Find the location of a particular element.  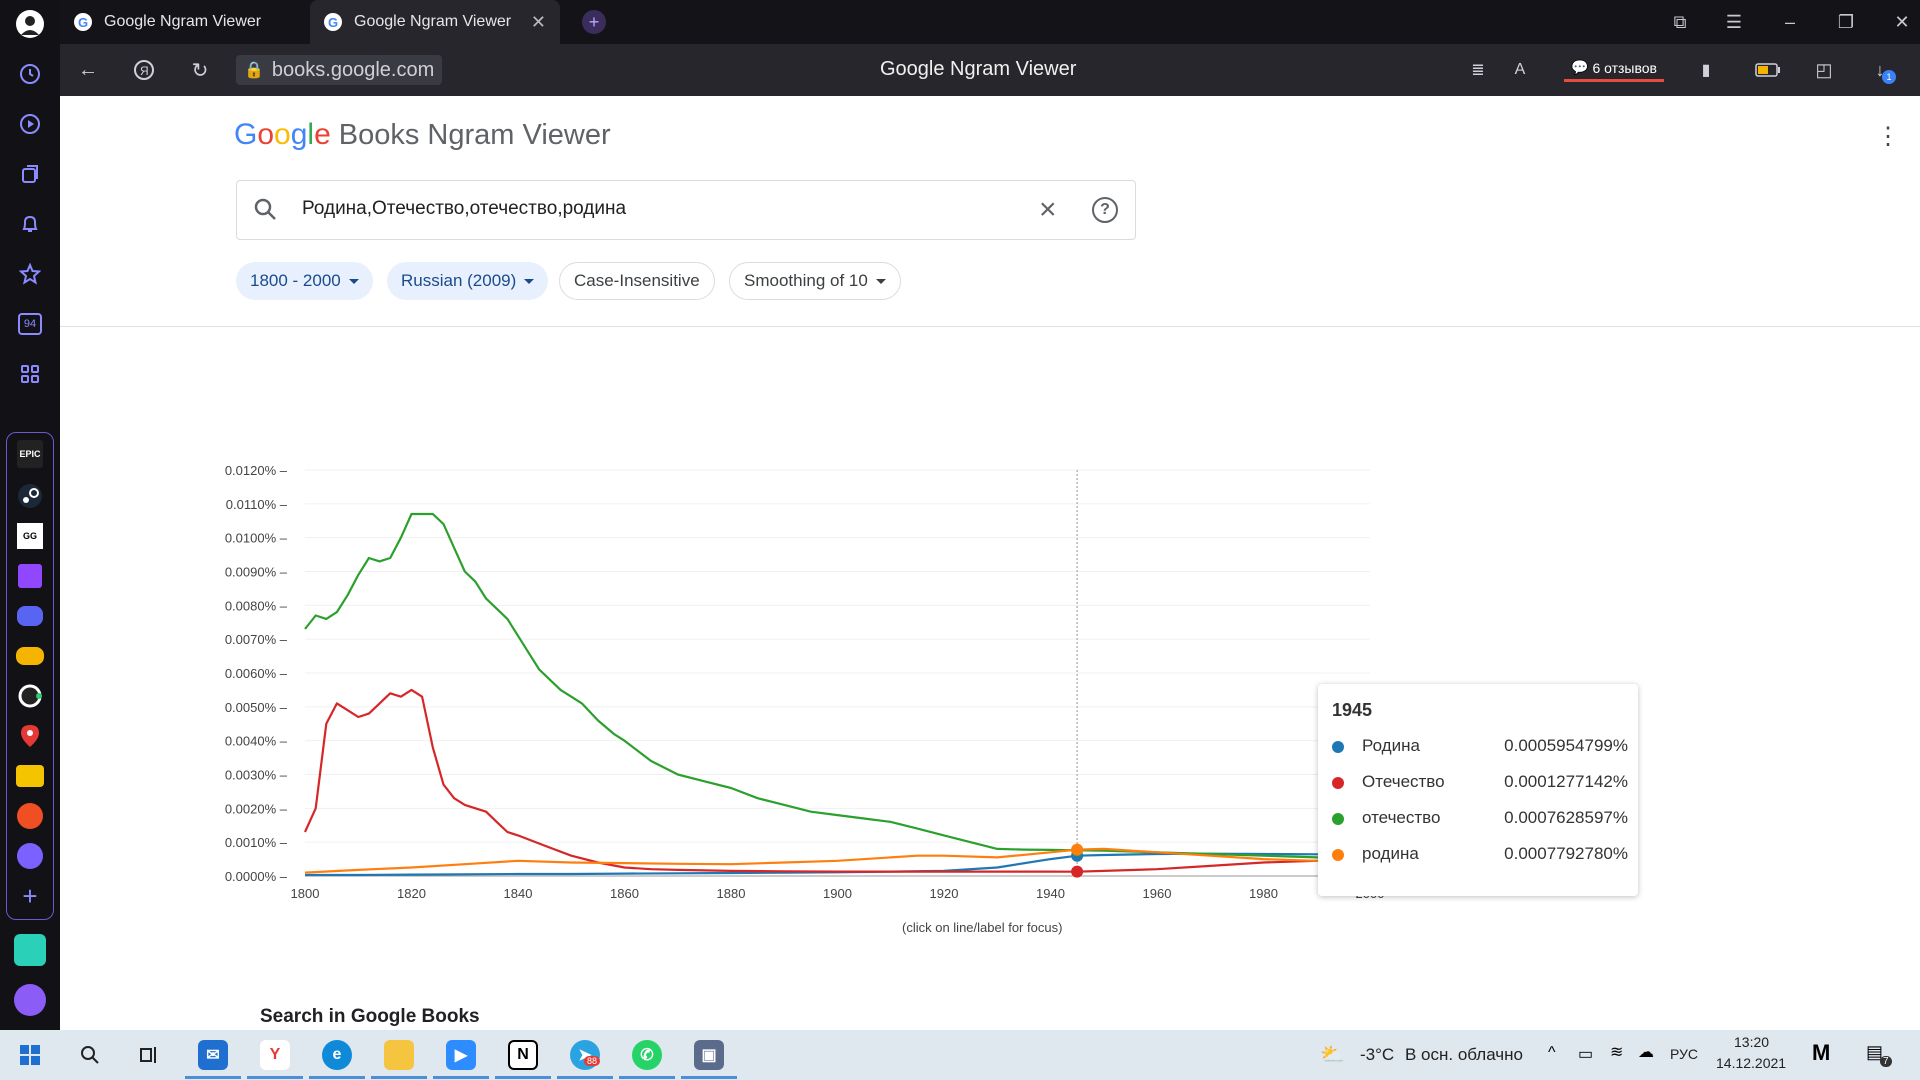

tray-chevron-up-icon: ^ is located at coordinates (1552, 1052).